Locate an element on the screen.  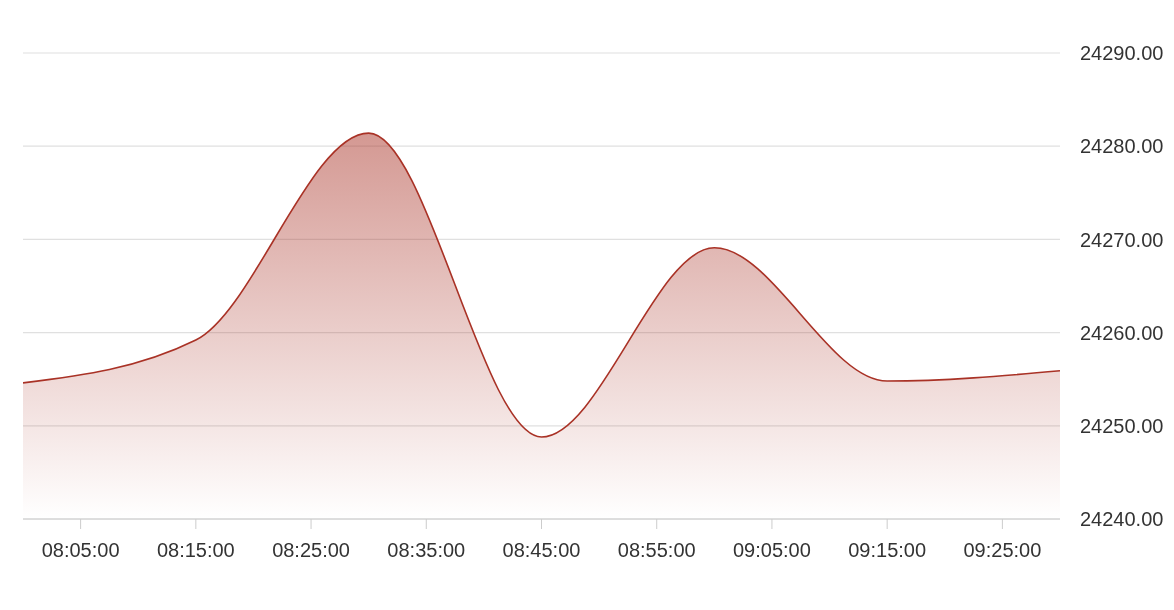
y-tick-label: 24270.00 is located at coordinates (1122, 239).